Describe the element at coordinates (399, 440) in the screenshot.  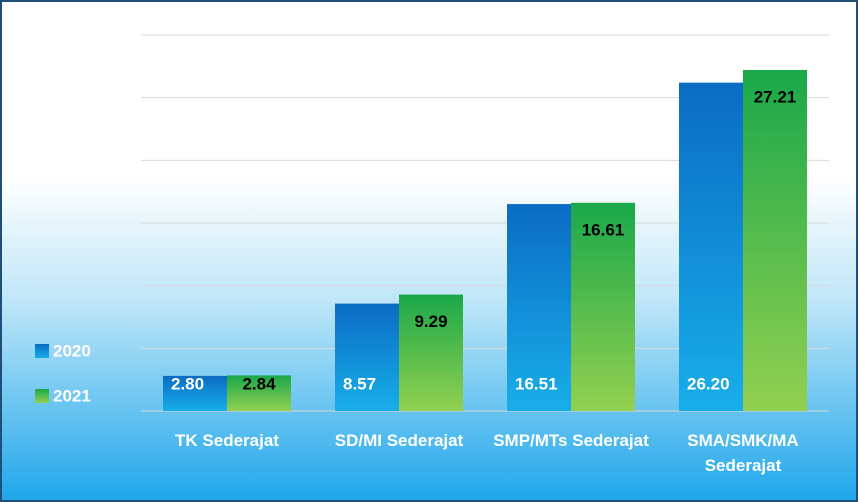
I see `x-tick-label: SD/MI Sederajat` at that location.